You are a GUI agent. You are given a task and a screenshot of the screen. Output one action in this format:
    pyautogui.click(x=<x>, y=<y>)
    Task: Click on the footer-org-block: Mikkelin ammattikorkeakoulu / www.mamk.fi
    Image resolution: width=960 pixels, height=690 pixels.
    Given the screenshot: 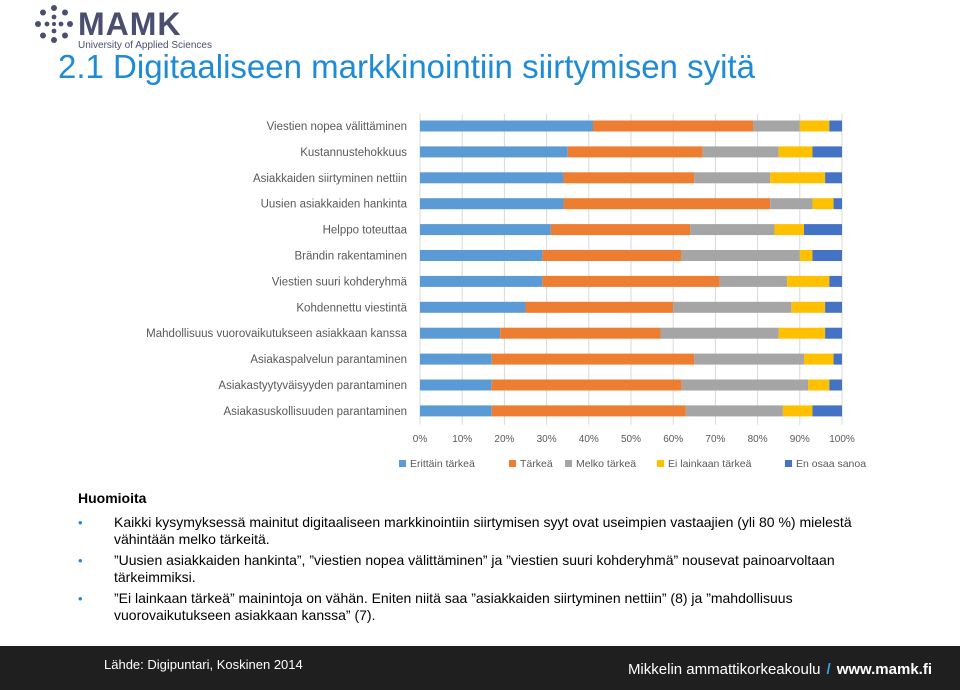 What is the action you would take?
    pyautogui.click(x=780, y=669)
    